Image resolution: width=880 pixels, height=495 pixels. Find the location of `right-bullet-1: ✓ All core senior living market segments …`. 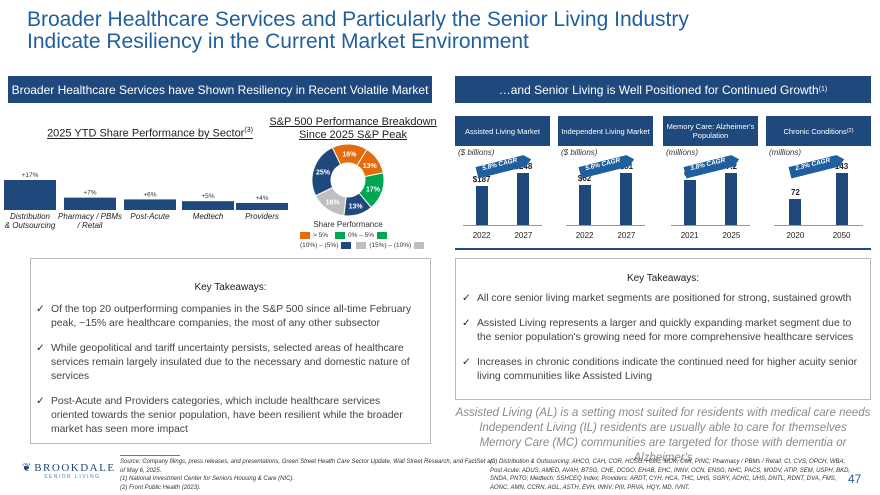

right-bullet-1: ✓ All core senior living market segments … is located at coordinates (661, 299).